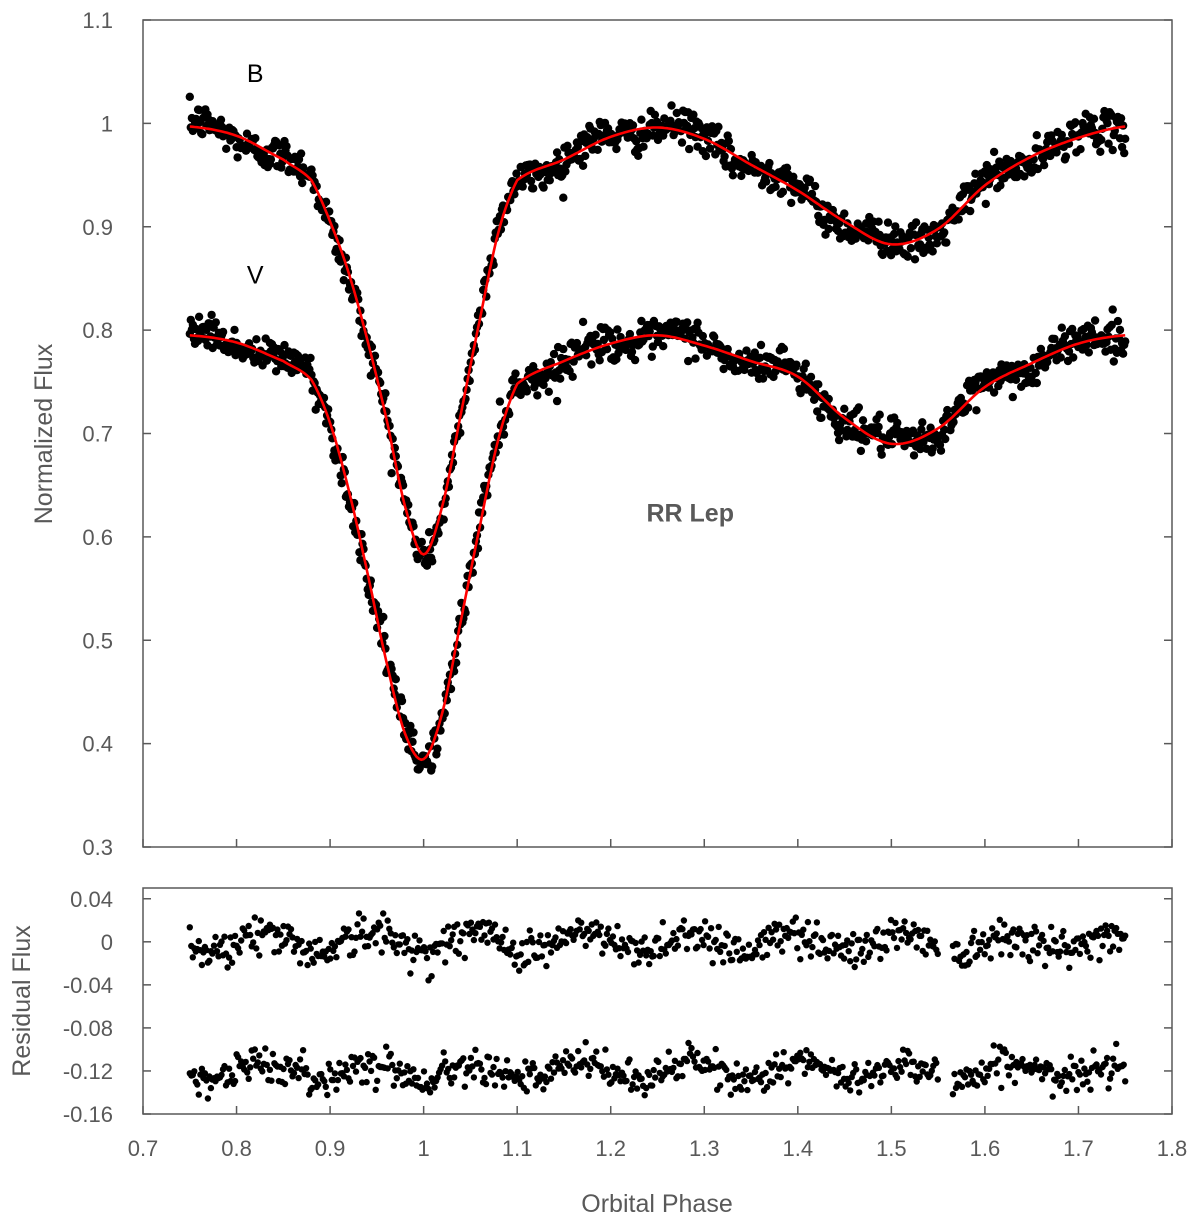 This screenshot has height=1224, width=1200. What do you see at coordinates (22, 1001) in the screenshot?
I see `residual-y-axis-title: Residual Flux` at bounding box center [22, 1001].